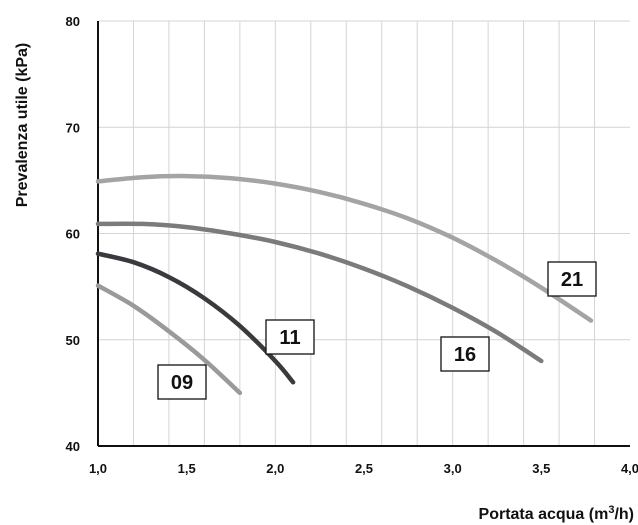 This screenshot has height=525, width=638. I want to click on x-tick-label: 3,0, so click(453, 468).